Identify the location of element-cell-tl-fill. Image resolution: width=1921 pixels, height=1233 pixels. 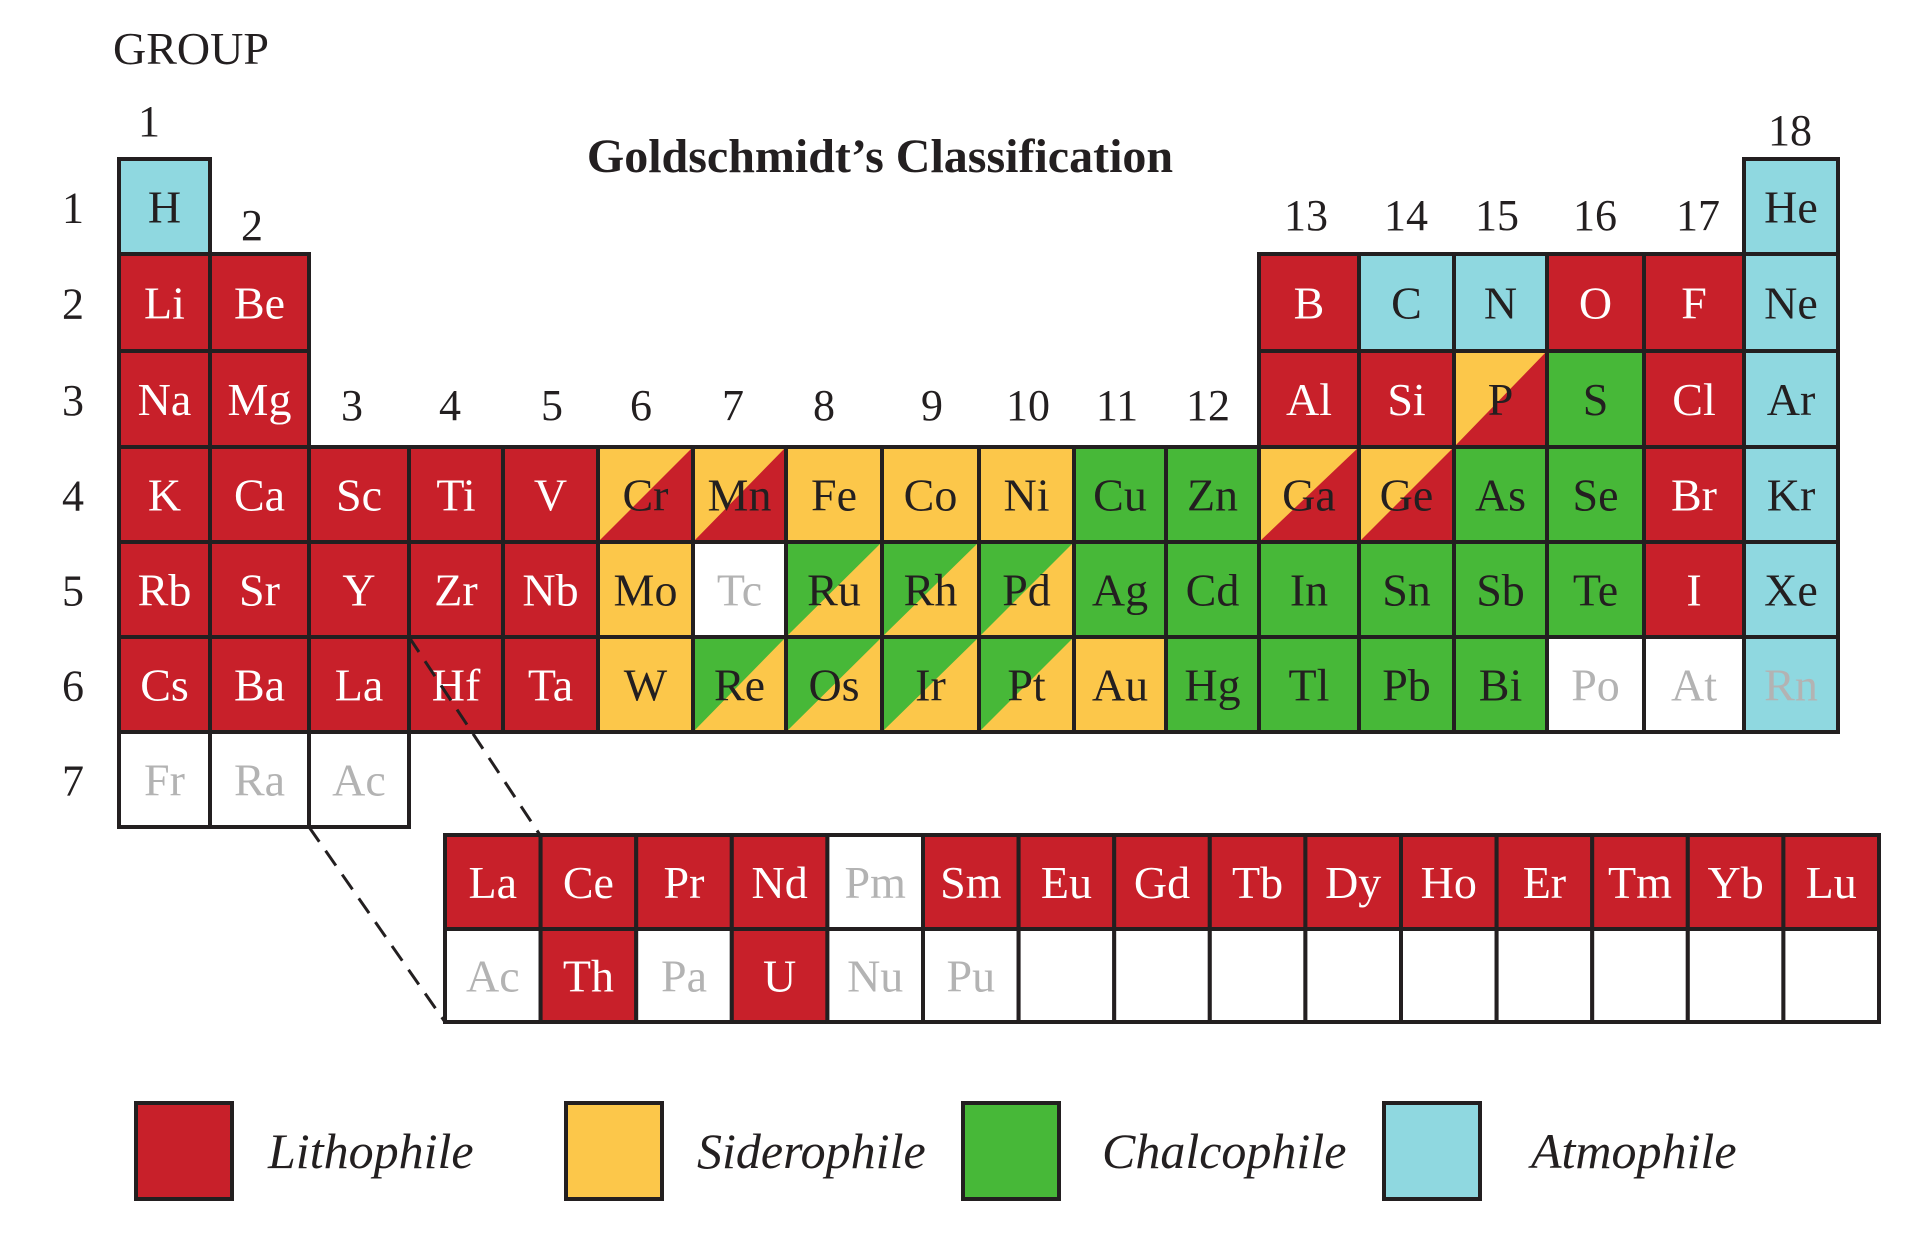
(1309, 684).